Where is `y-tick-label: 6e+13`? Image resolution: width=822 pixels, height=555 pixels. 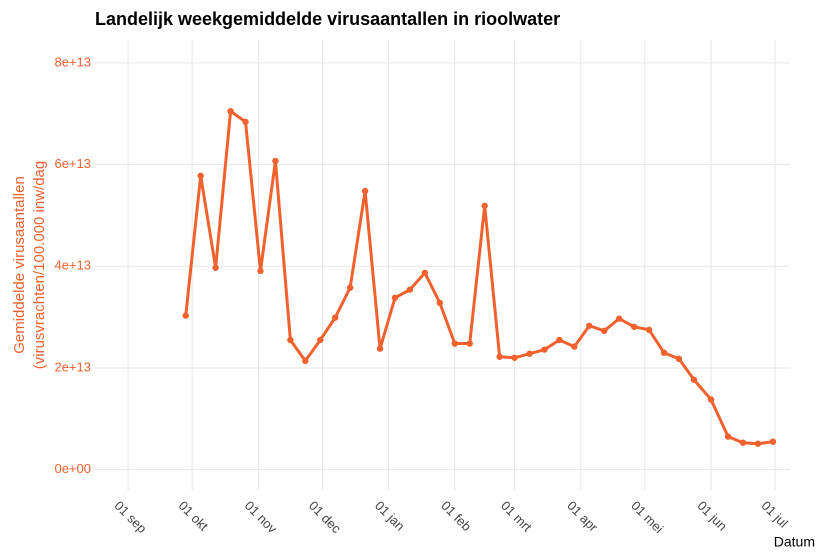 y-tick-label: 6e+13 is located at coordinates (72, 163).